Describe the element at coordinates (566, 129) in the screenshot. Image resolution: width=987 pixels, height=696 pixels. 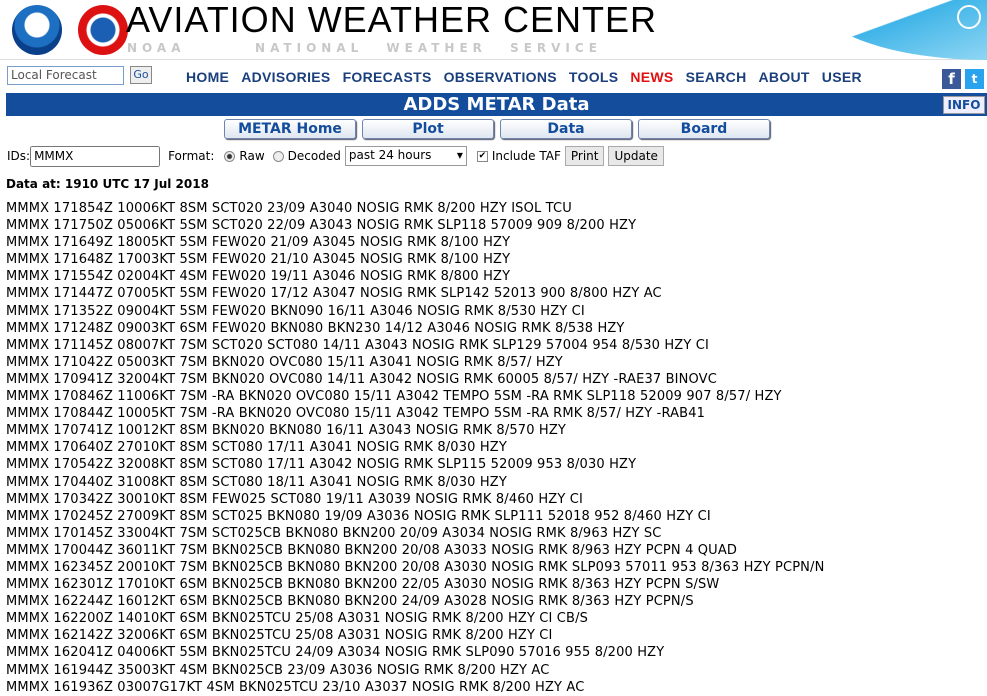
I see `tab-data: Data` at that location.